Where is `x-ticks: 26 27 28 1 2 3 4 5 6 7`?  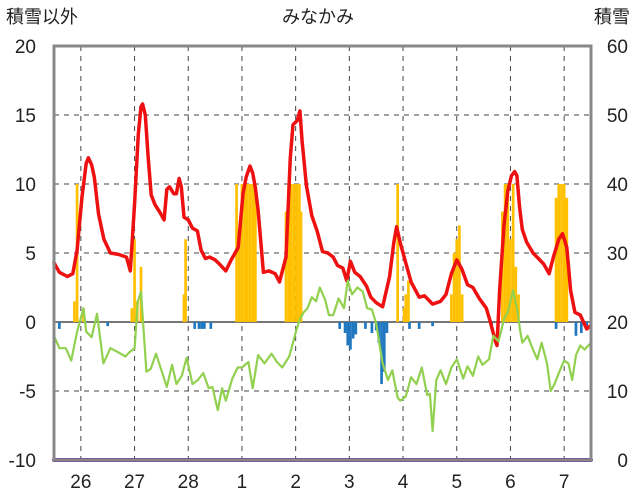
x-ticks: 26 27 28 1 2 3 4 5 6 7 is located at coordinates (319, 482).